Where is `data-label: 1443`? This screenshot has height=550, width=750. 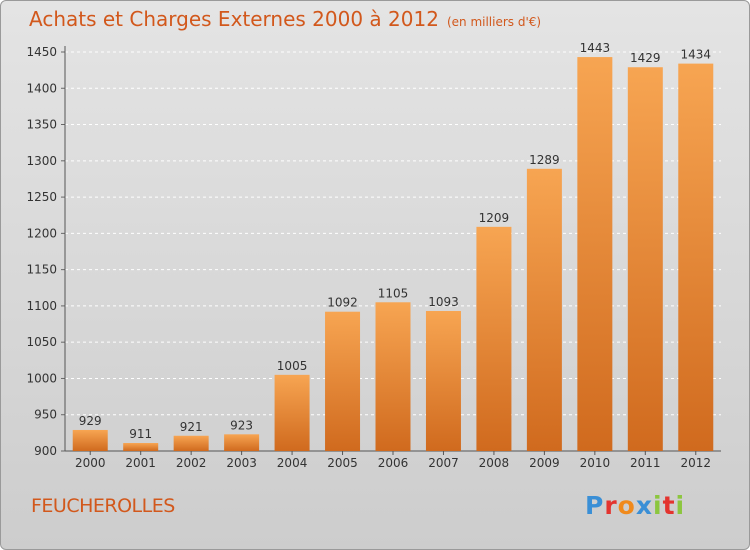 data-label: 1443 is located at coordinates (595, 48).